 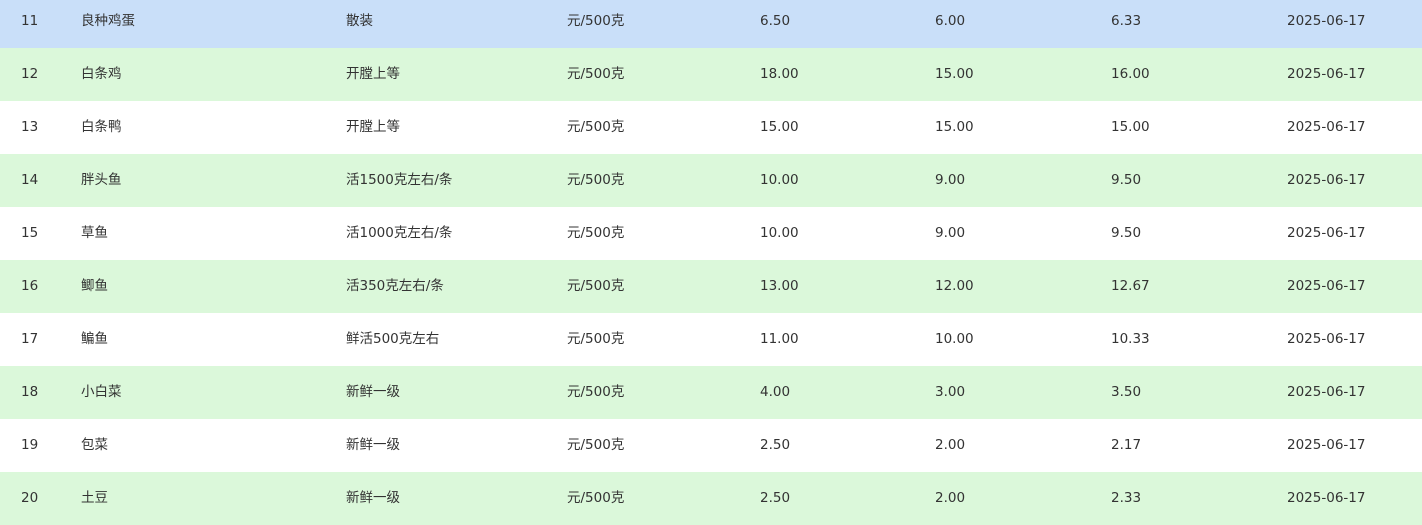 I want to click on table-row: 11 良种鸡蛋 散装 元/500克 6.50 6.00 6.33 2025-06-17, so click(x=711, y=24).